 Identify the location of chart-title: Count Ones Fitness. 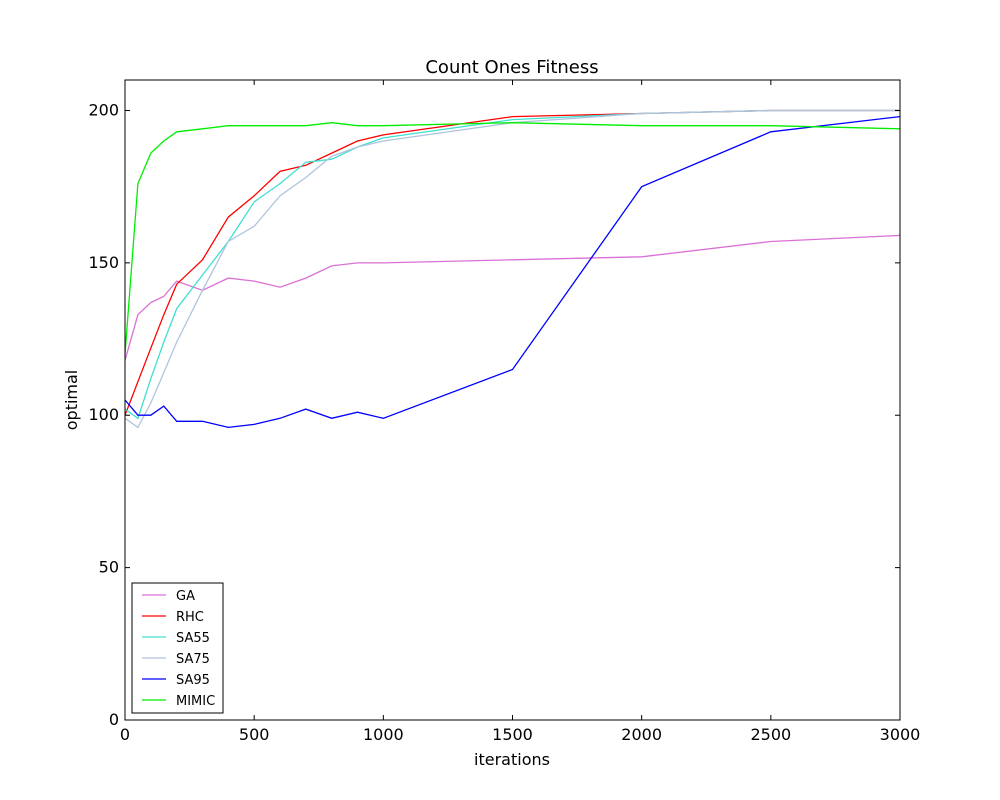
(511, 67).